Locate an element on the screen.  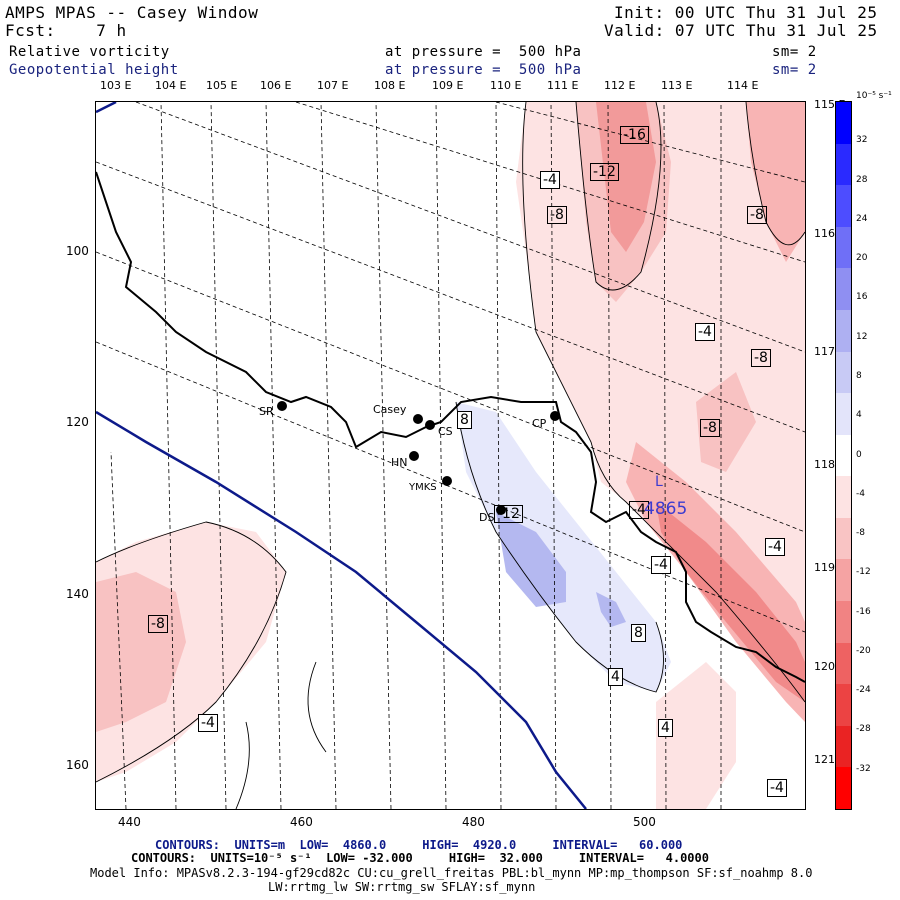
valid-time: Valid: 07 UTC Thu 31 Jul 25 is located at coordinates (741, 30).